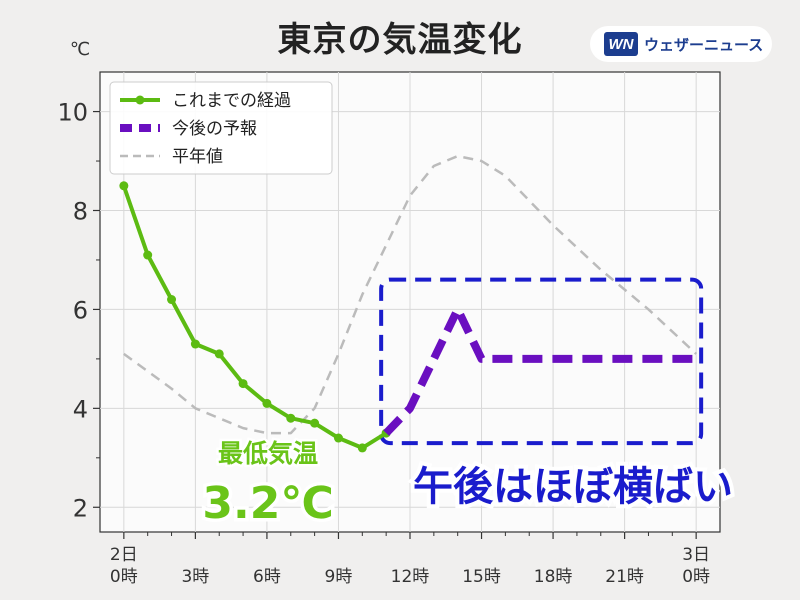 The image size is (800, 600). What do you see at coordinates (621, 44) in the screenshot?
I see `brand-logo: WN` at bounding box center [621, 44].